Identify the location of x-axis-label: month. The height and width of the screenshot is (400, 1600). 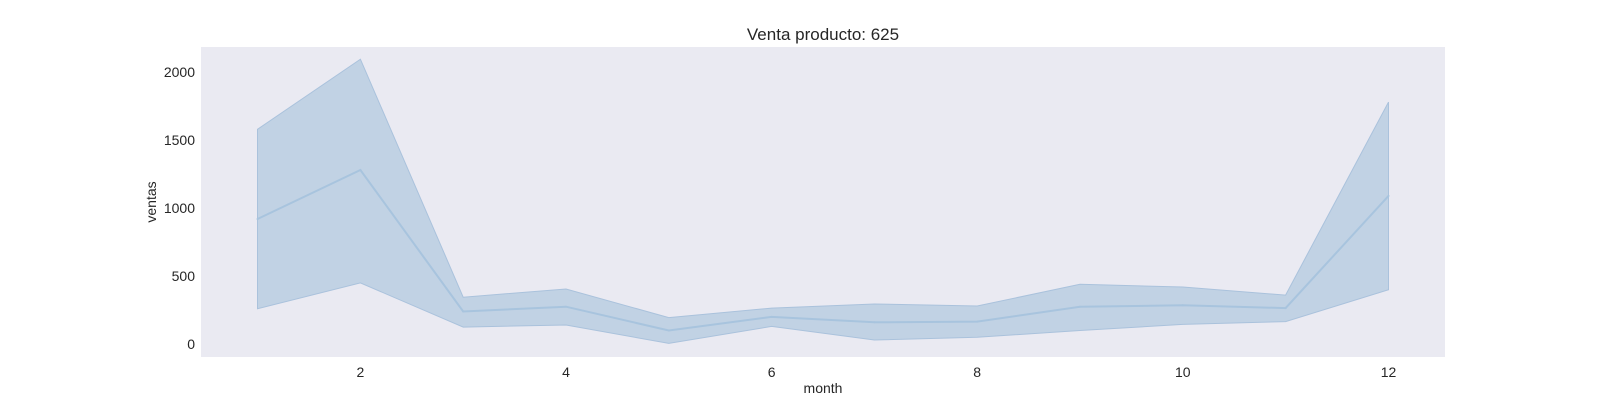
(823, 388).